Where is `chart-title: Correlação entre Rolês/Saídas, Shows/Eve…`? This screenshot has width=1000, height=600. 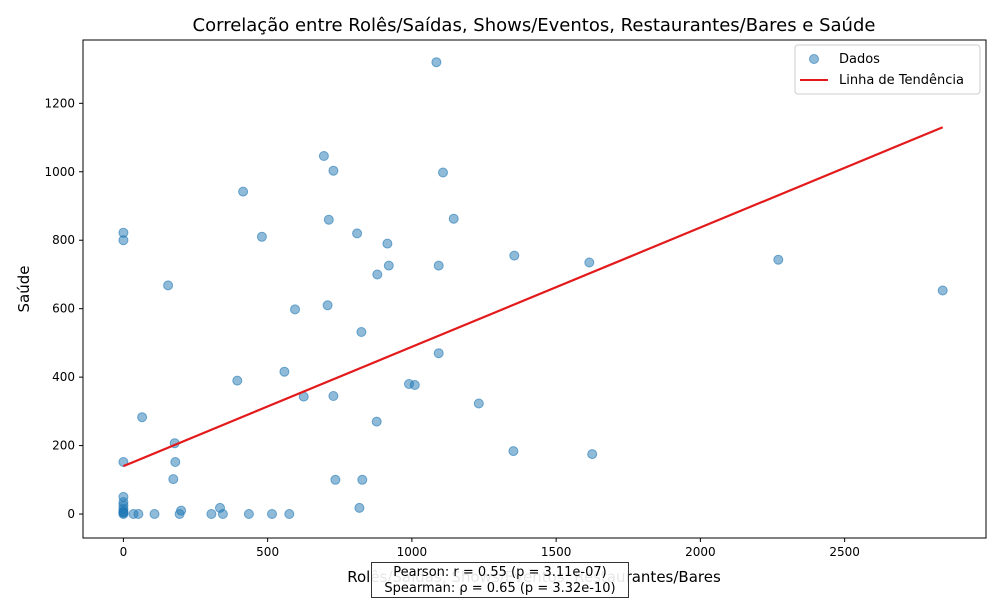
chart-title: Correlação entre Rolês/Saídas, Shows/Eve… is located at coordinates (534, 25).